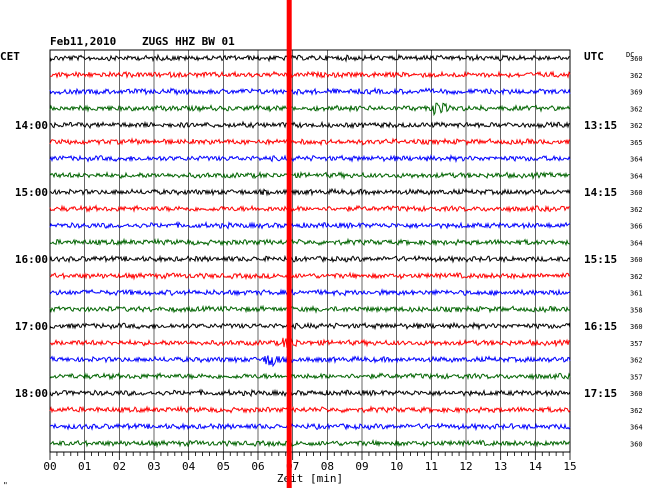  What do you see at coordinates (189, 466) in the screenshot?
I see `x-tick-label: 04` at bounding box center [189, 466].